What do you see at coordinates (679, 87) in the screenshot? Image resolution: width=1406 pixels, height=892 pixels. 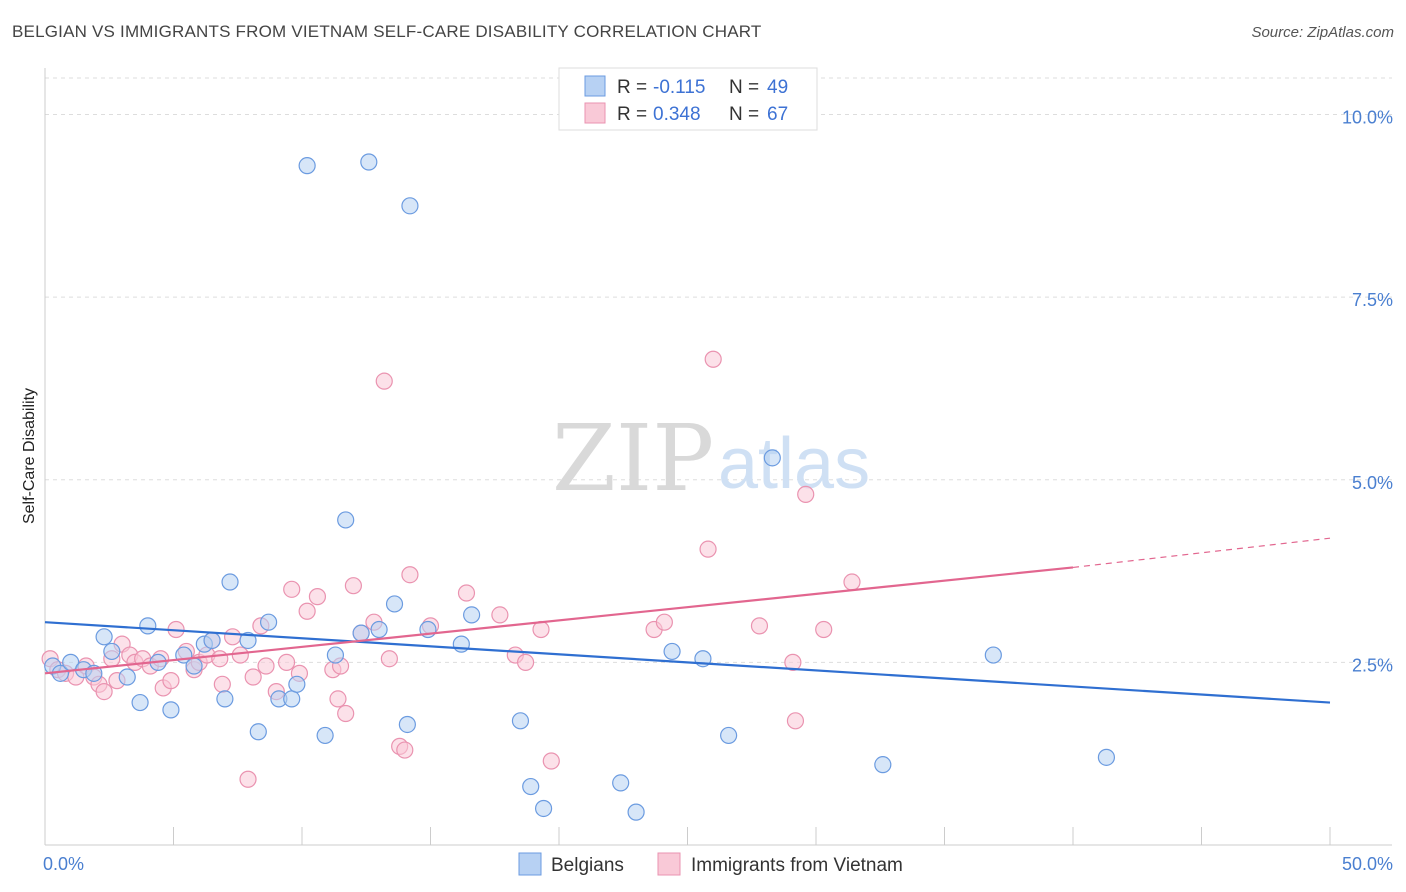 I see `belgians-r-value: -0.115` at bounding box center [679, 87].